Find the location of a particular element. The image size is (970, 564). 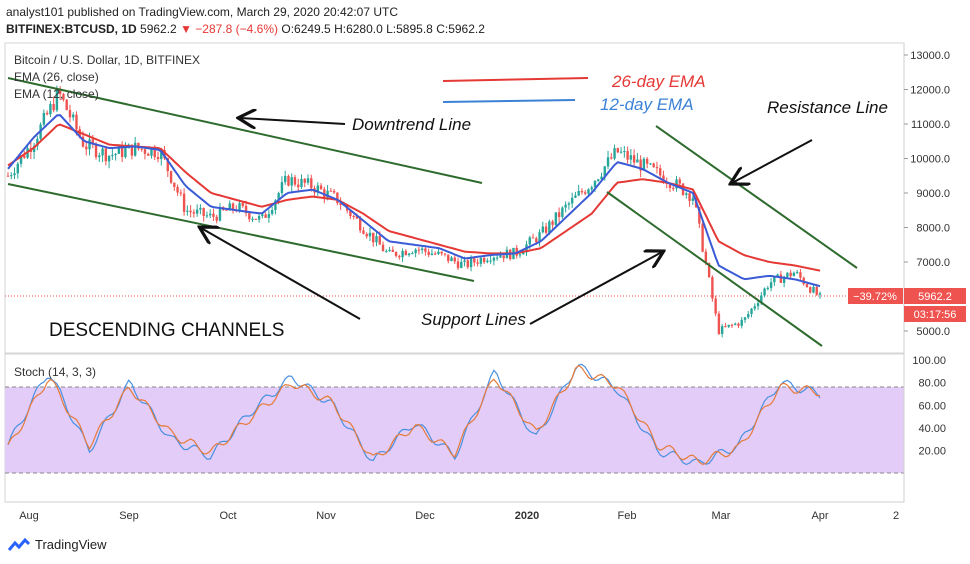

ema26-legend-line is located at coordinates (515, 79).